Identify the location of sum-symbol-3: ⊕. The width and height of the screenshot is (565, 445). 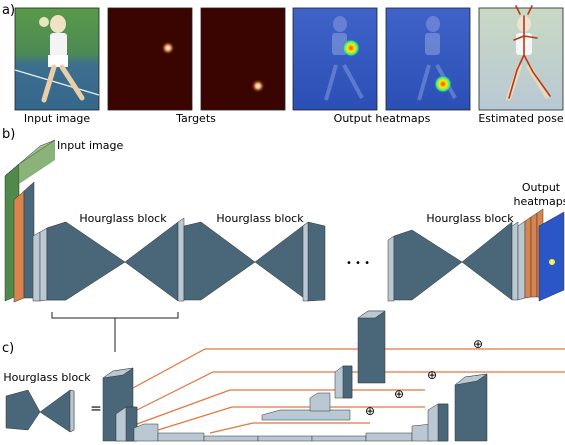
(399, 394).